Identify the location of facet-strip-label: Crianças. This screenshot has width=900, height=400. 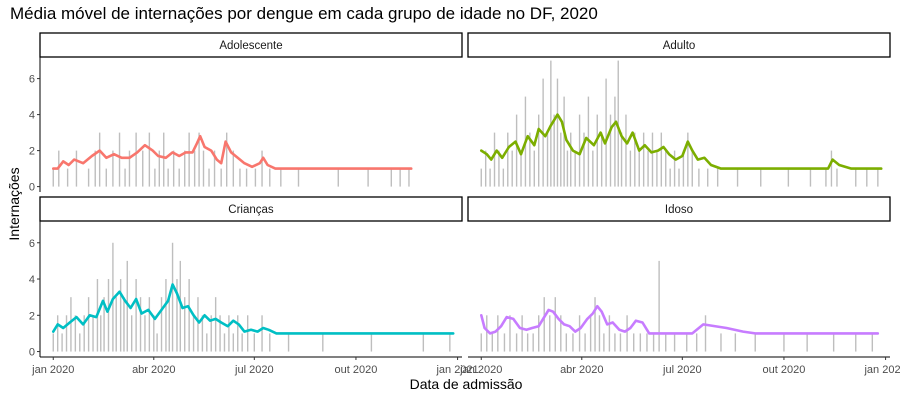
(251, 210).